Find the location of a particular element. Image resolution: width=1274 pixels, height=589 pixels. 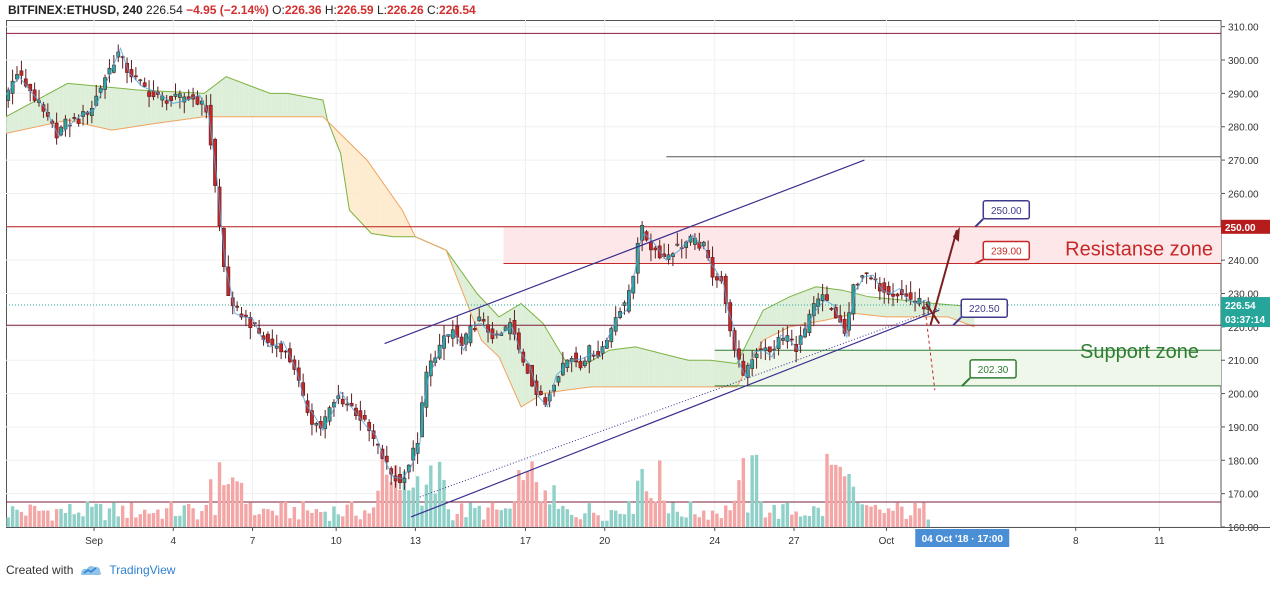

price-callout: 202.30 is located at coordinates (989, 373).